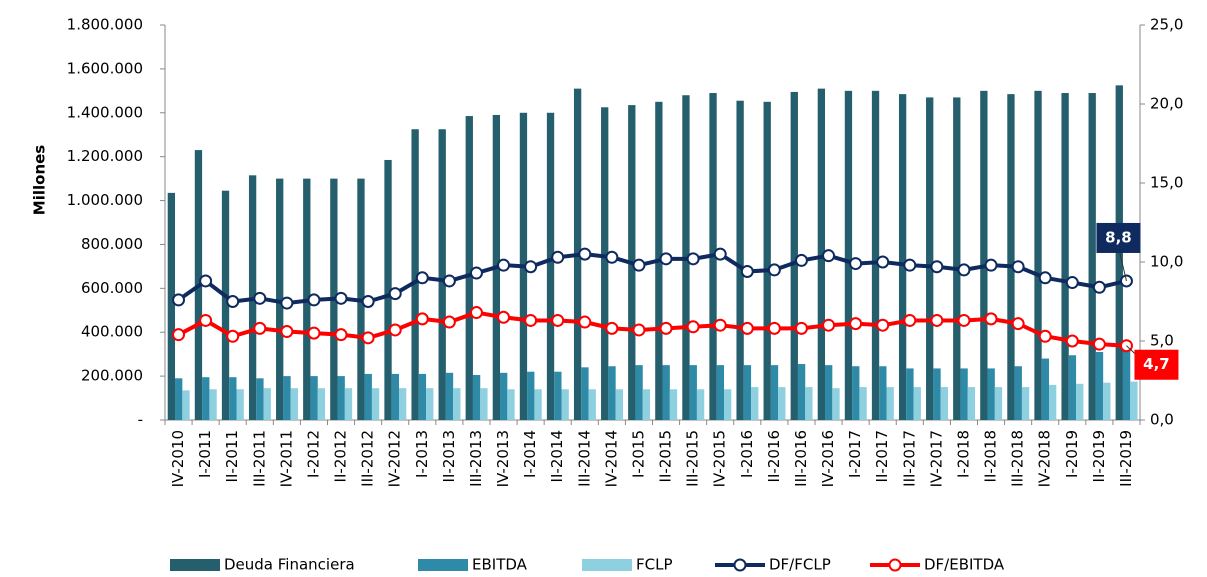 The height and width of the screenshot is (577, 1207). What do you see at coordinates (1162, 341) in the screenshot?
I see `y2-tick-label: 5,0` at bounding box center [1162, 341].